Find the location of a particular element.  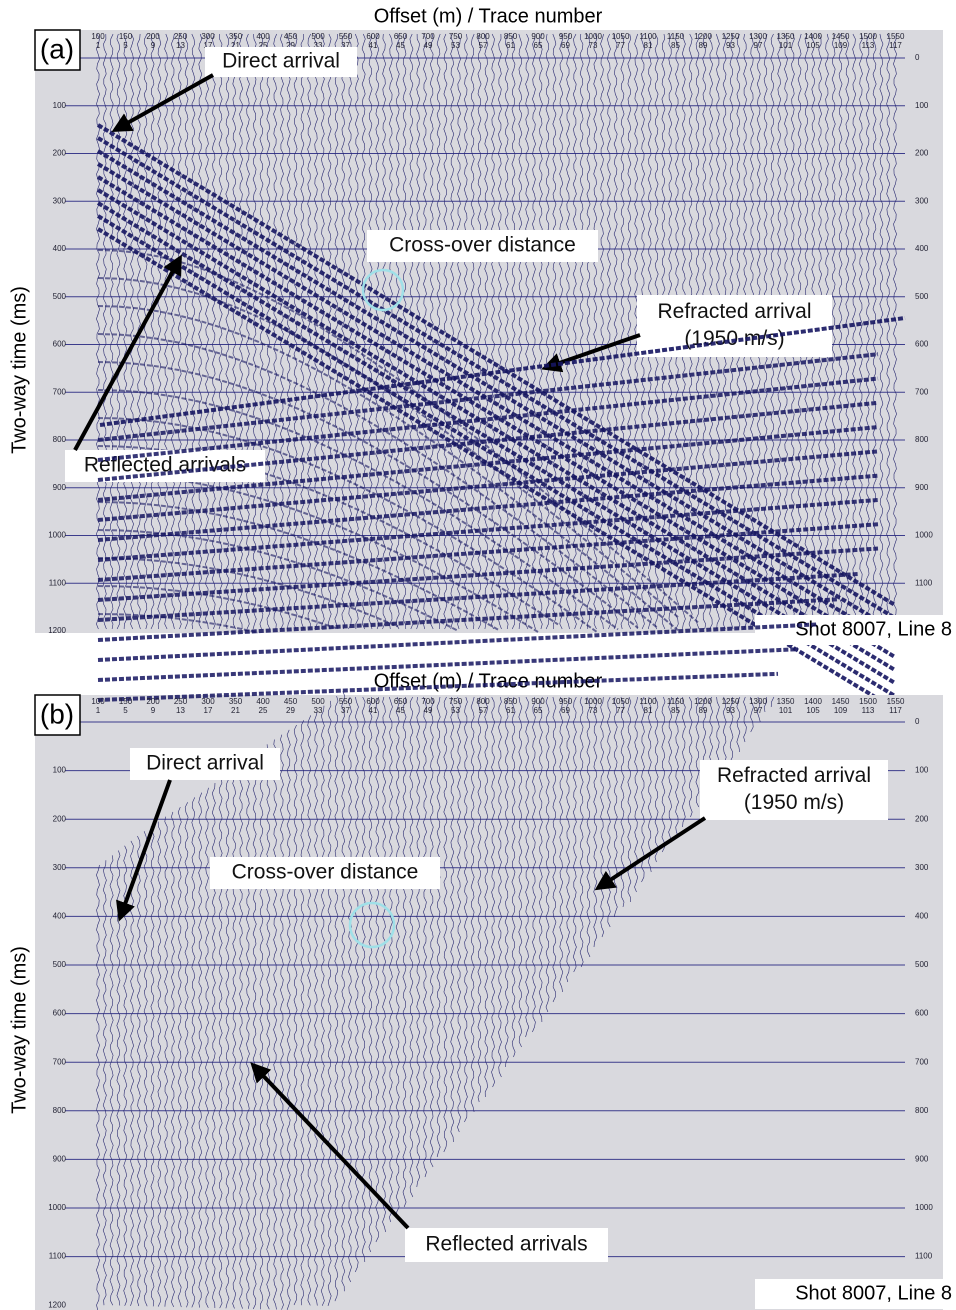

offset-label: 950 is located at coordinates (566, 701).